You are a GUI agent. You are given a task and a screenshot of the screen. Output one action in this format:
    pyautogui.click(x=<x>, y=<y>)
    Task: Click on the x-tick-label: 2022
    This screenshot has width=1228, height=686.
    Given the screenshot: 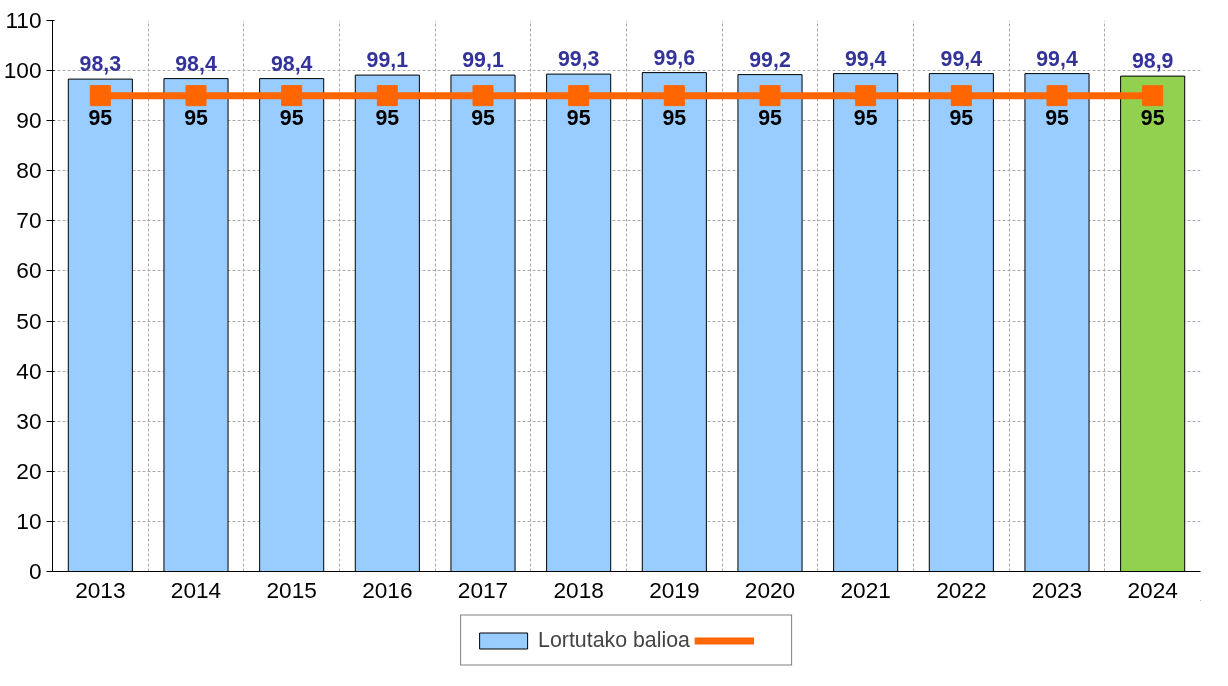 What is the action you would take?
    pyautogui.click(x=961, y=589)
    